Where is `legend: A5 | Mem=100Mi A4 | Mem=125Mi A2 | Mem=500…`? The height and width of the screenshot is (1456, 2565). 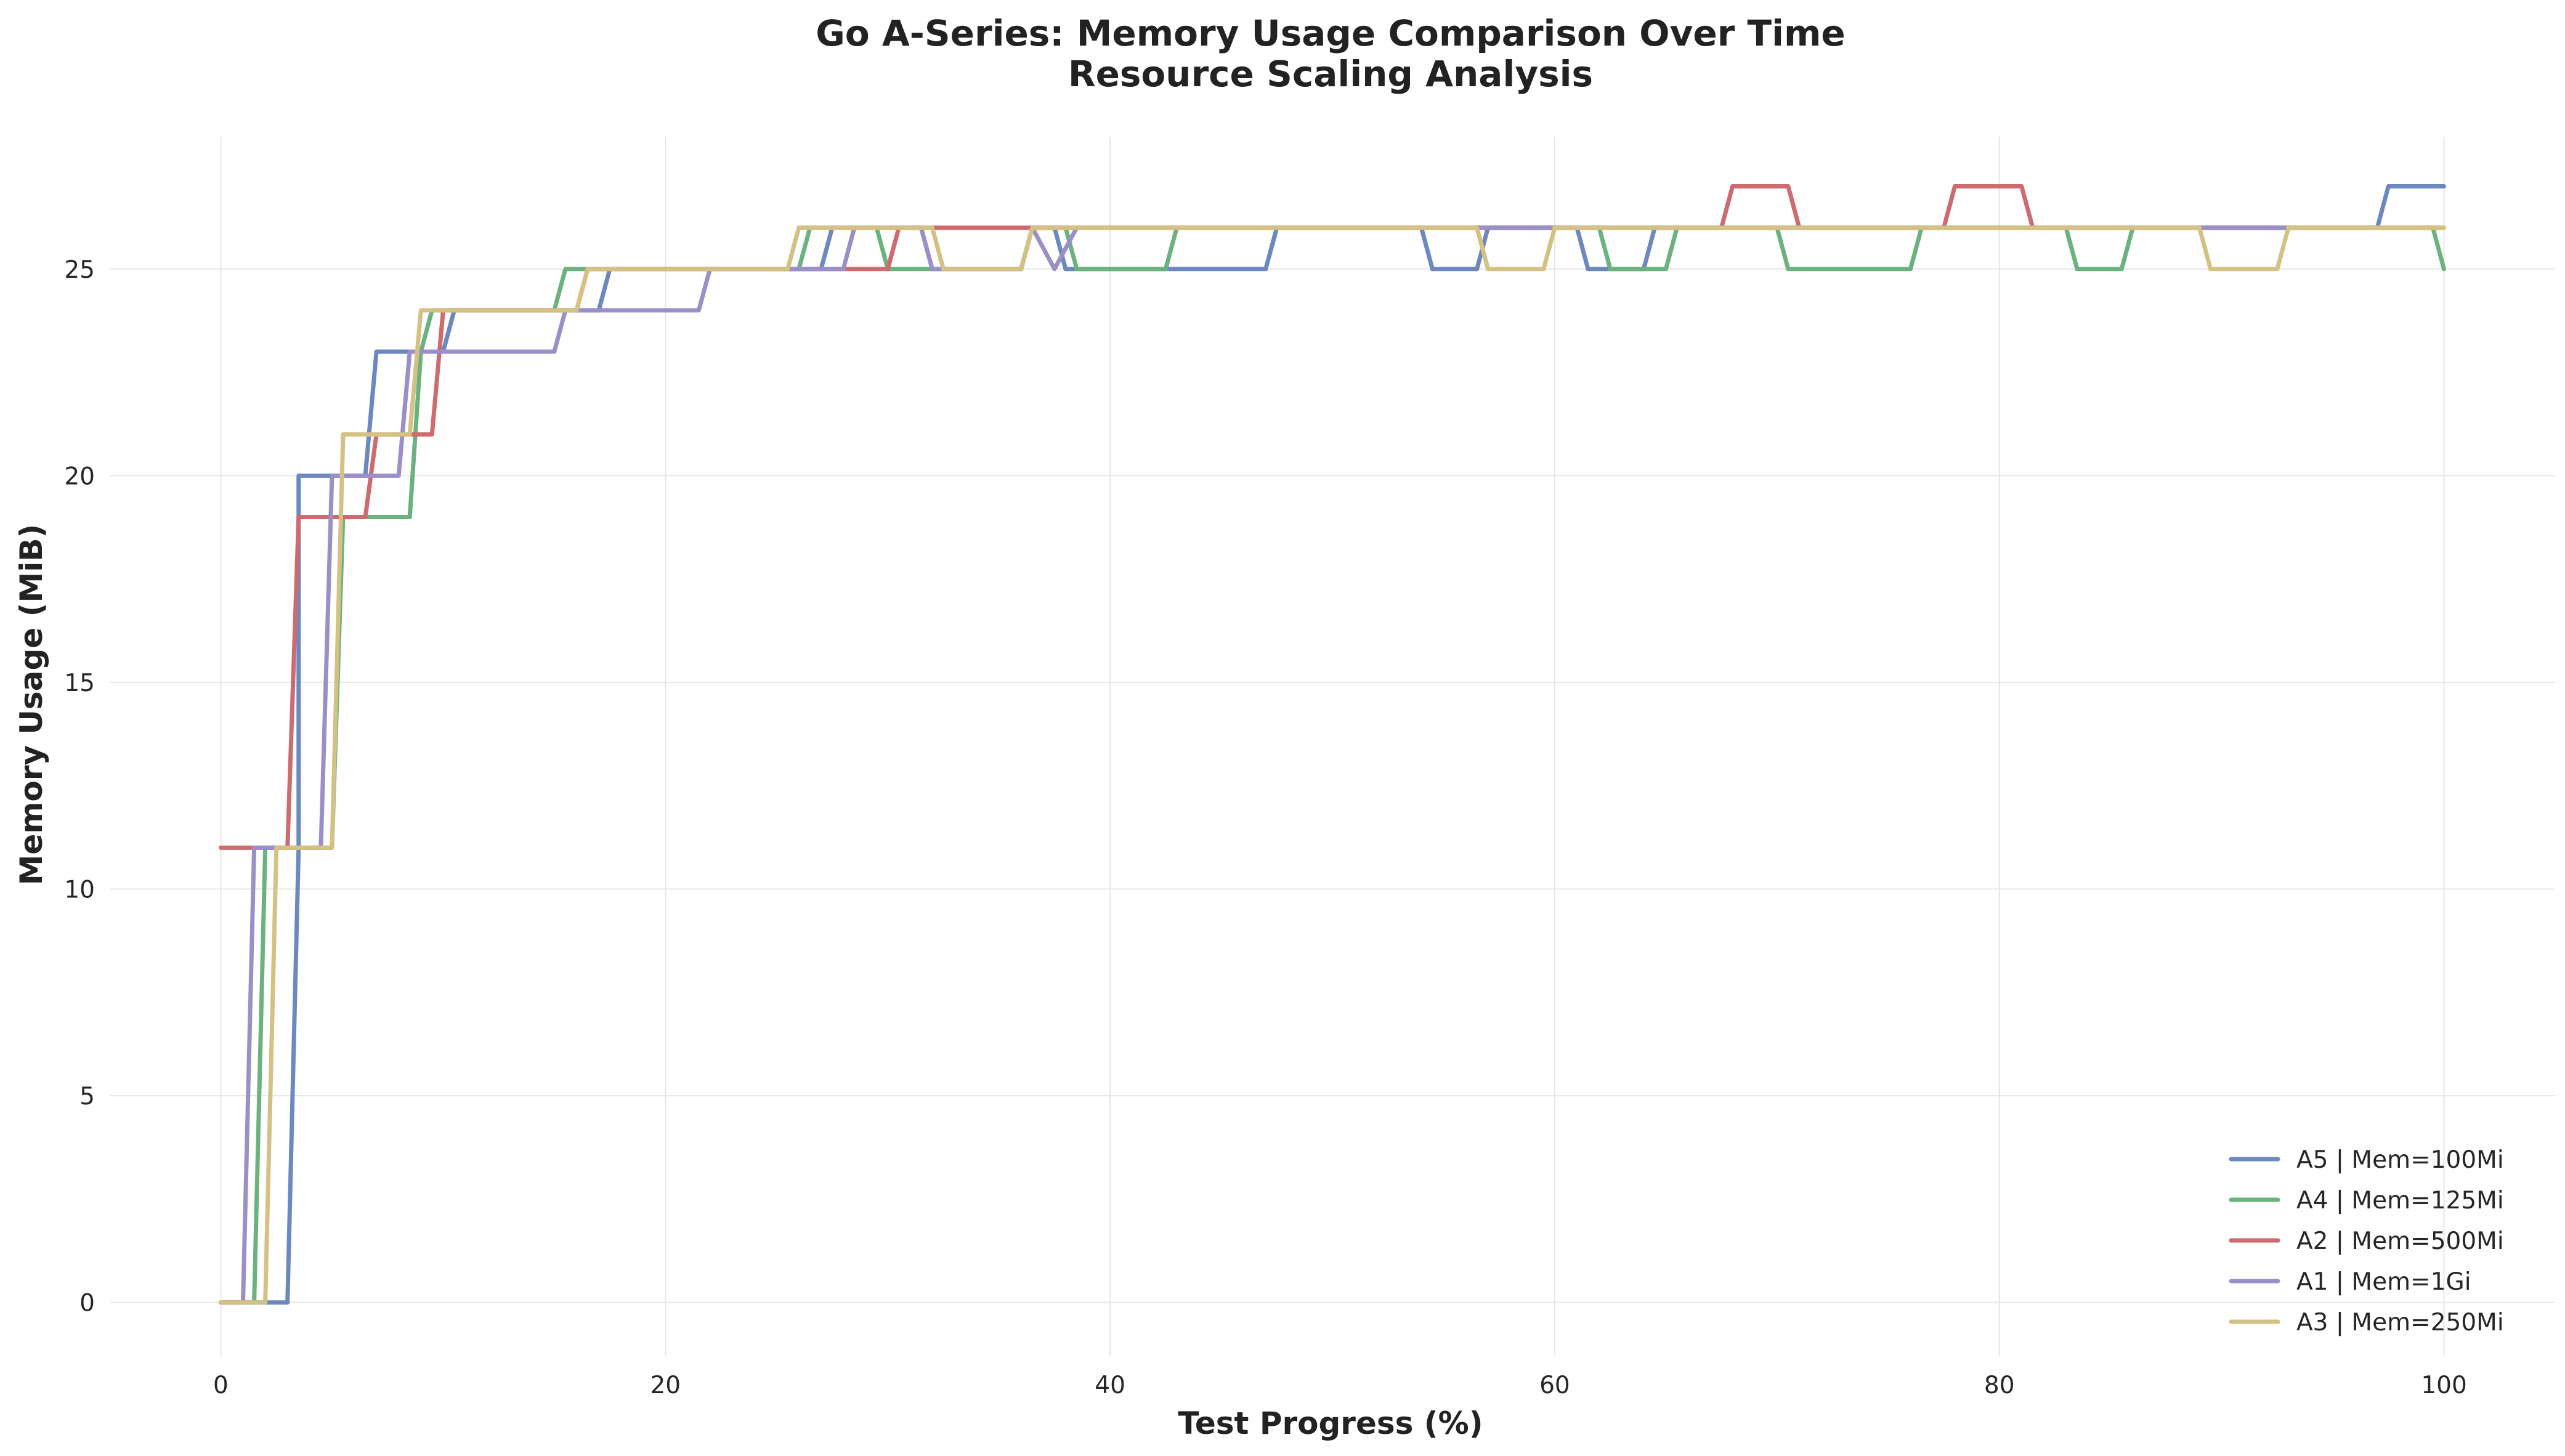
legend: A5 | Mem=100Mi A4 | Mem=125Mi A2 | Mem=500… is located at coordinates (2366, 1241).